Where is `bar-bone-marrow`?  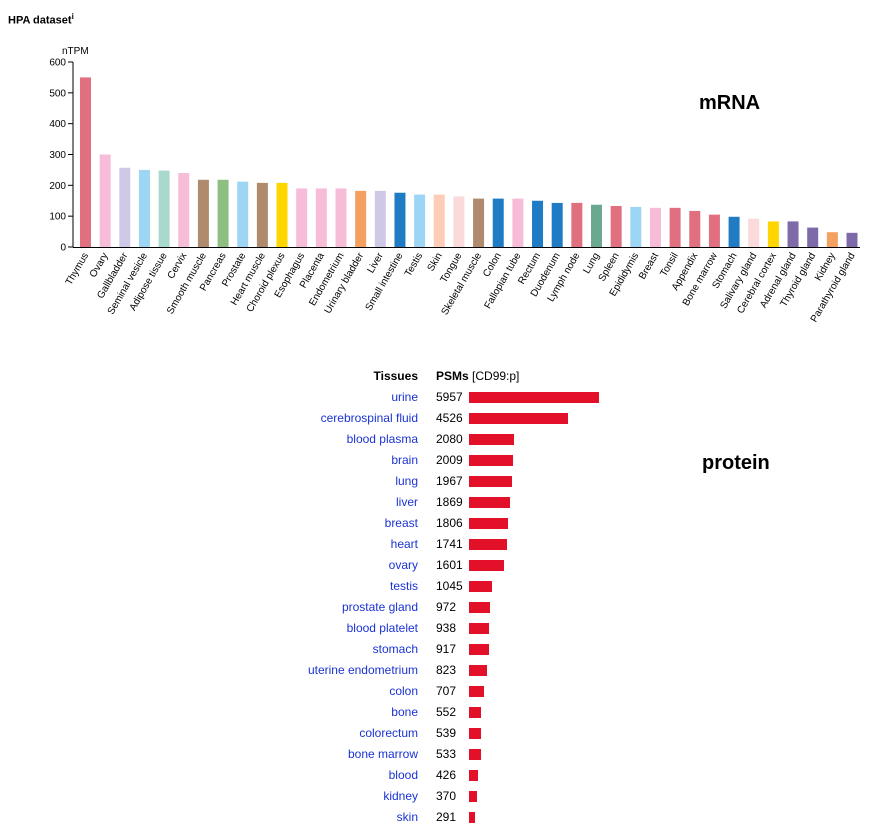
bar-bone-marrow is located at coordinates (714, 230).